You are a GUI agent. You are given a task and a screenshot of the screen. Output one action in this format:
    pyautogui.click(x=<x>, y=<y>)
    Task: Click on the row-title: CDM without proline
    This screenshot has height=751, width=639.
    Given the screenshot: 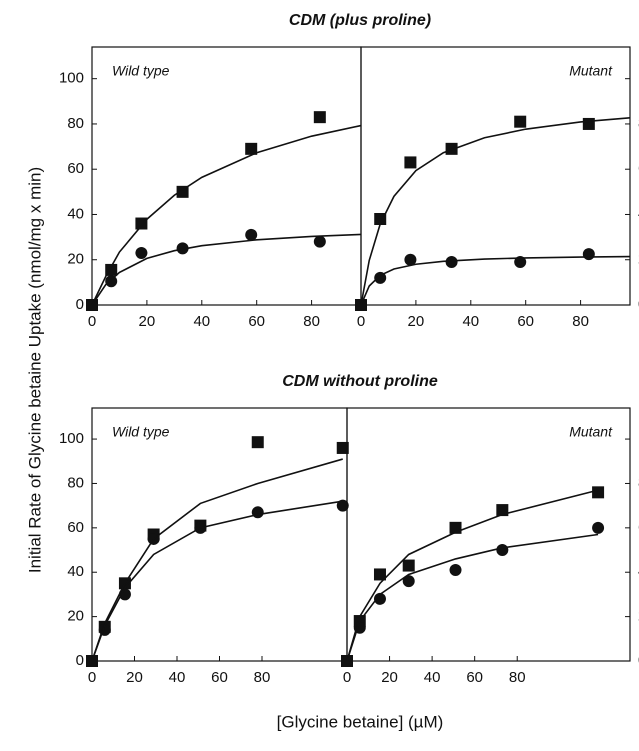 What is the action you would take?
    pyautogui.click(x=360, y=381)
    